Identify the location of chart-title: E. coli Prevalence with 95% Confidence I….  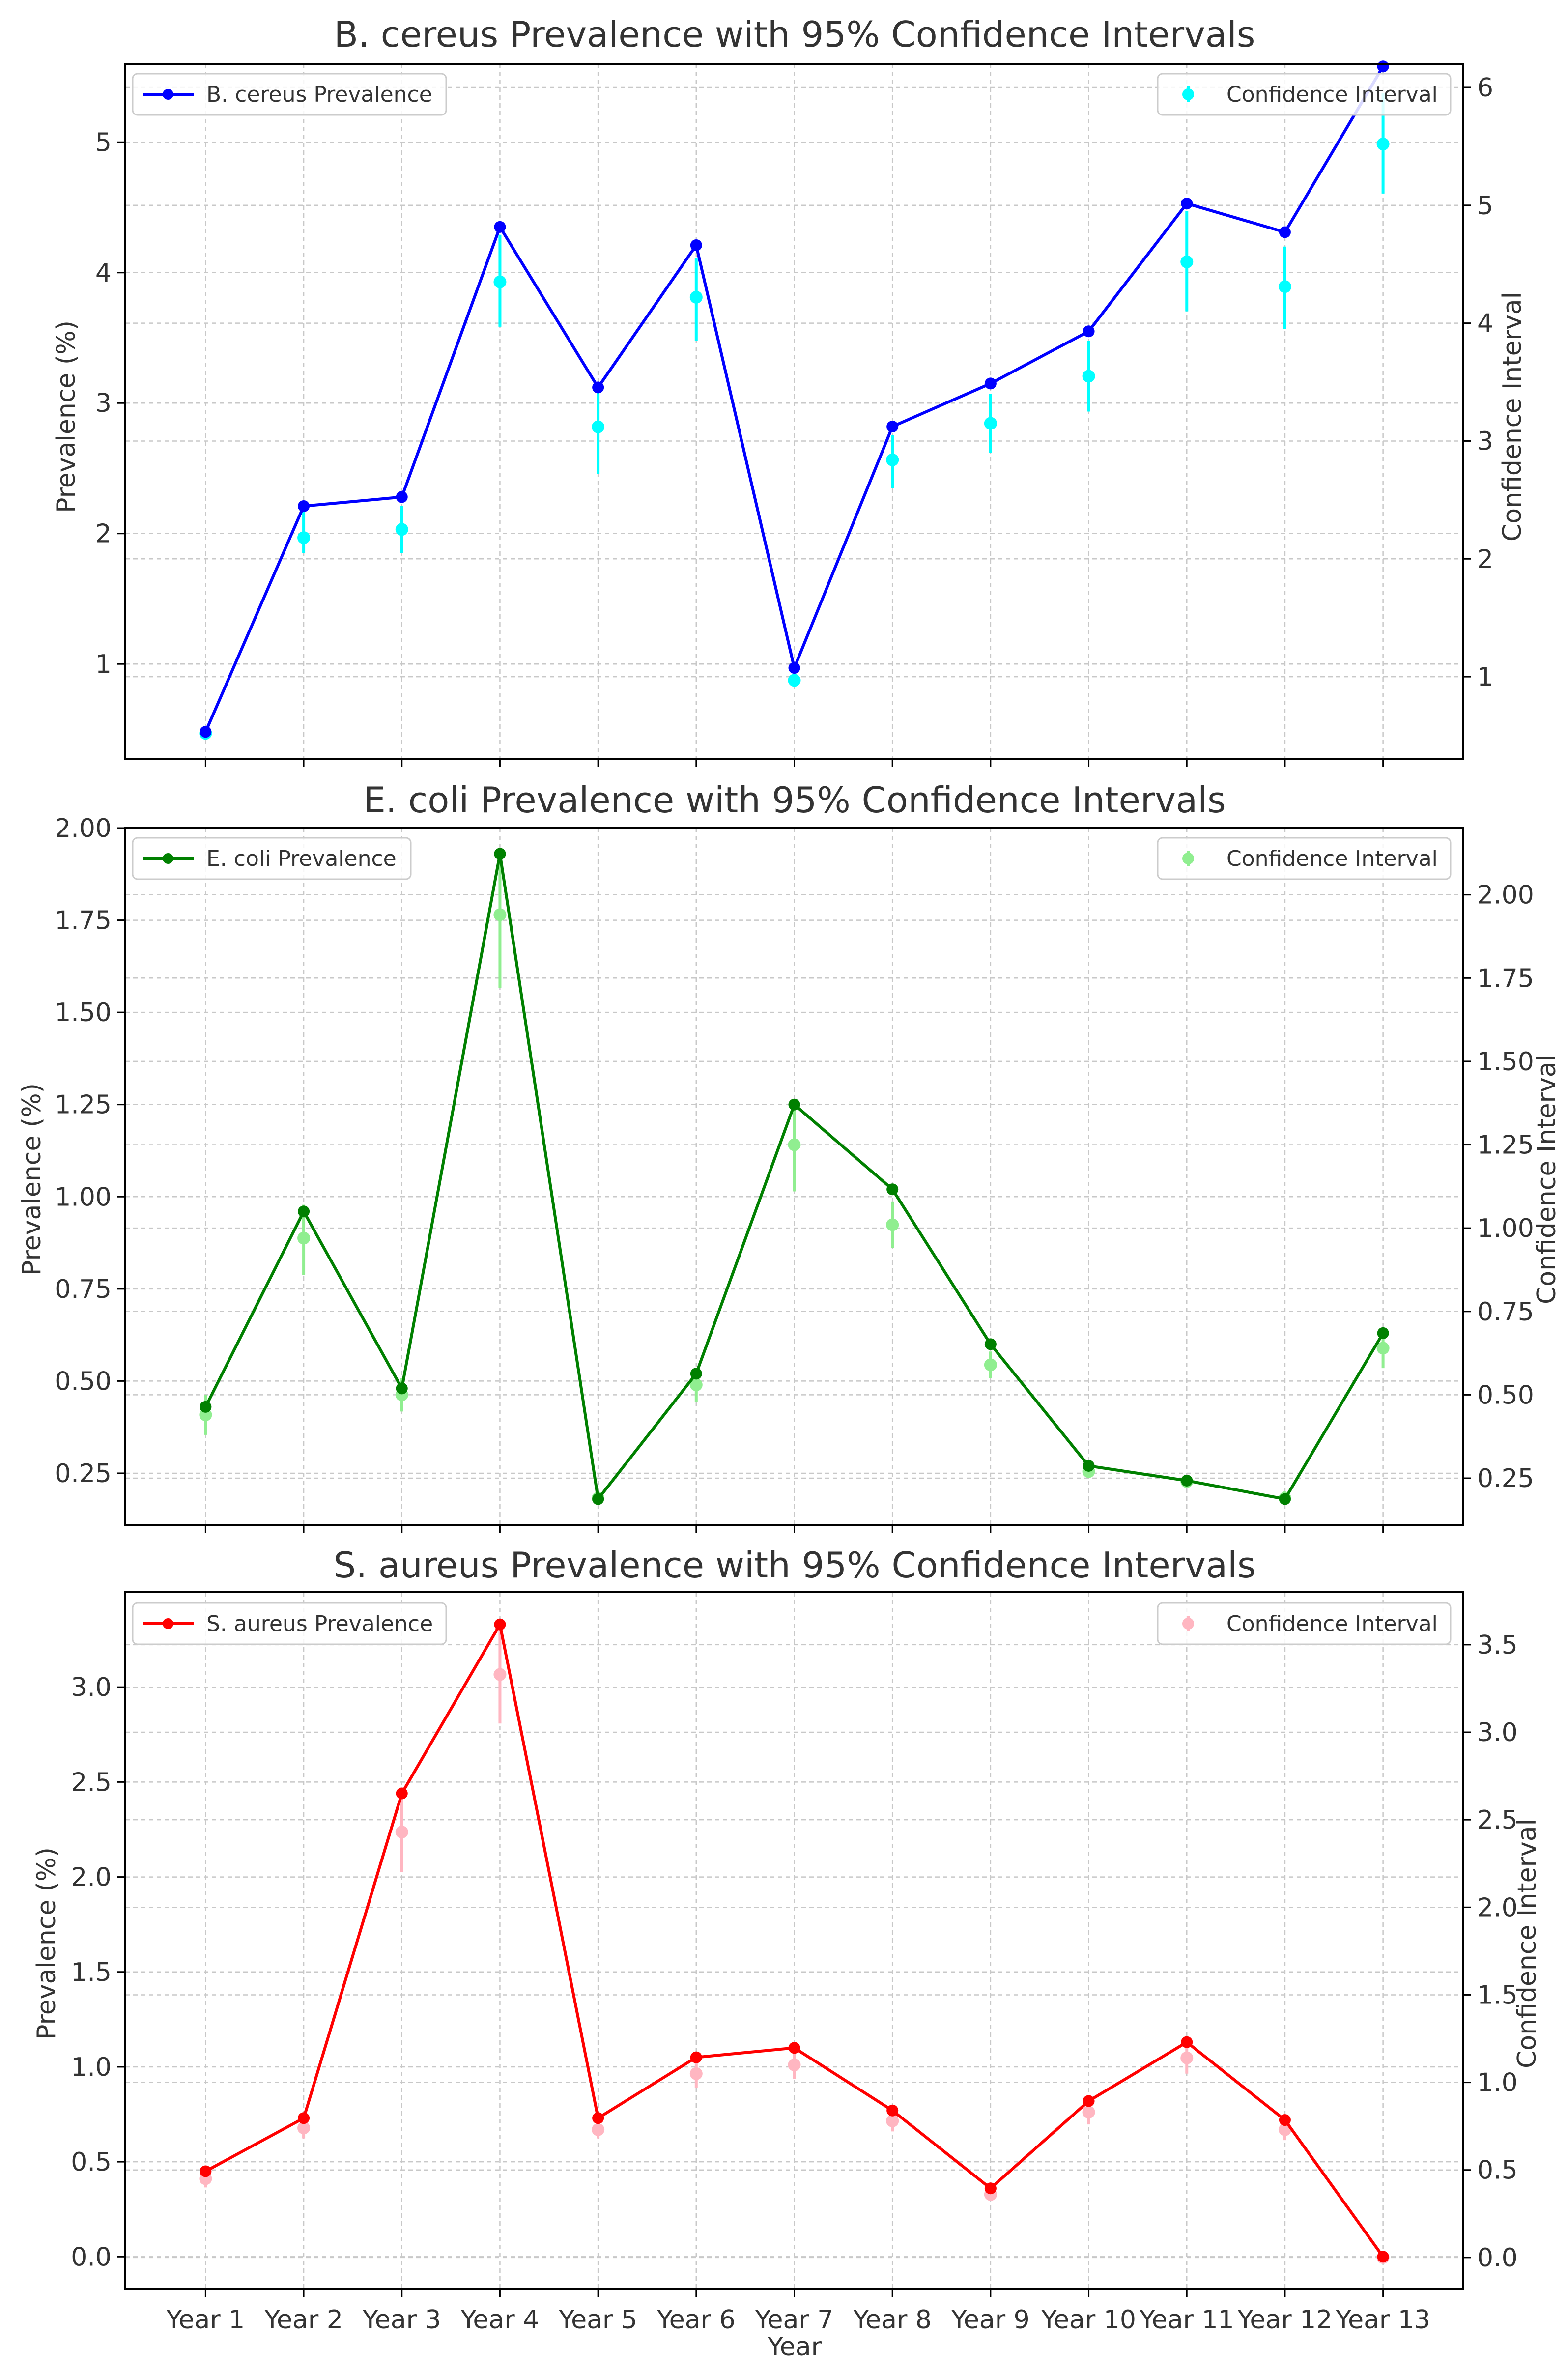
(794, 800).